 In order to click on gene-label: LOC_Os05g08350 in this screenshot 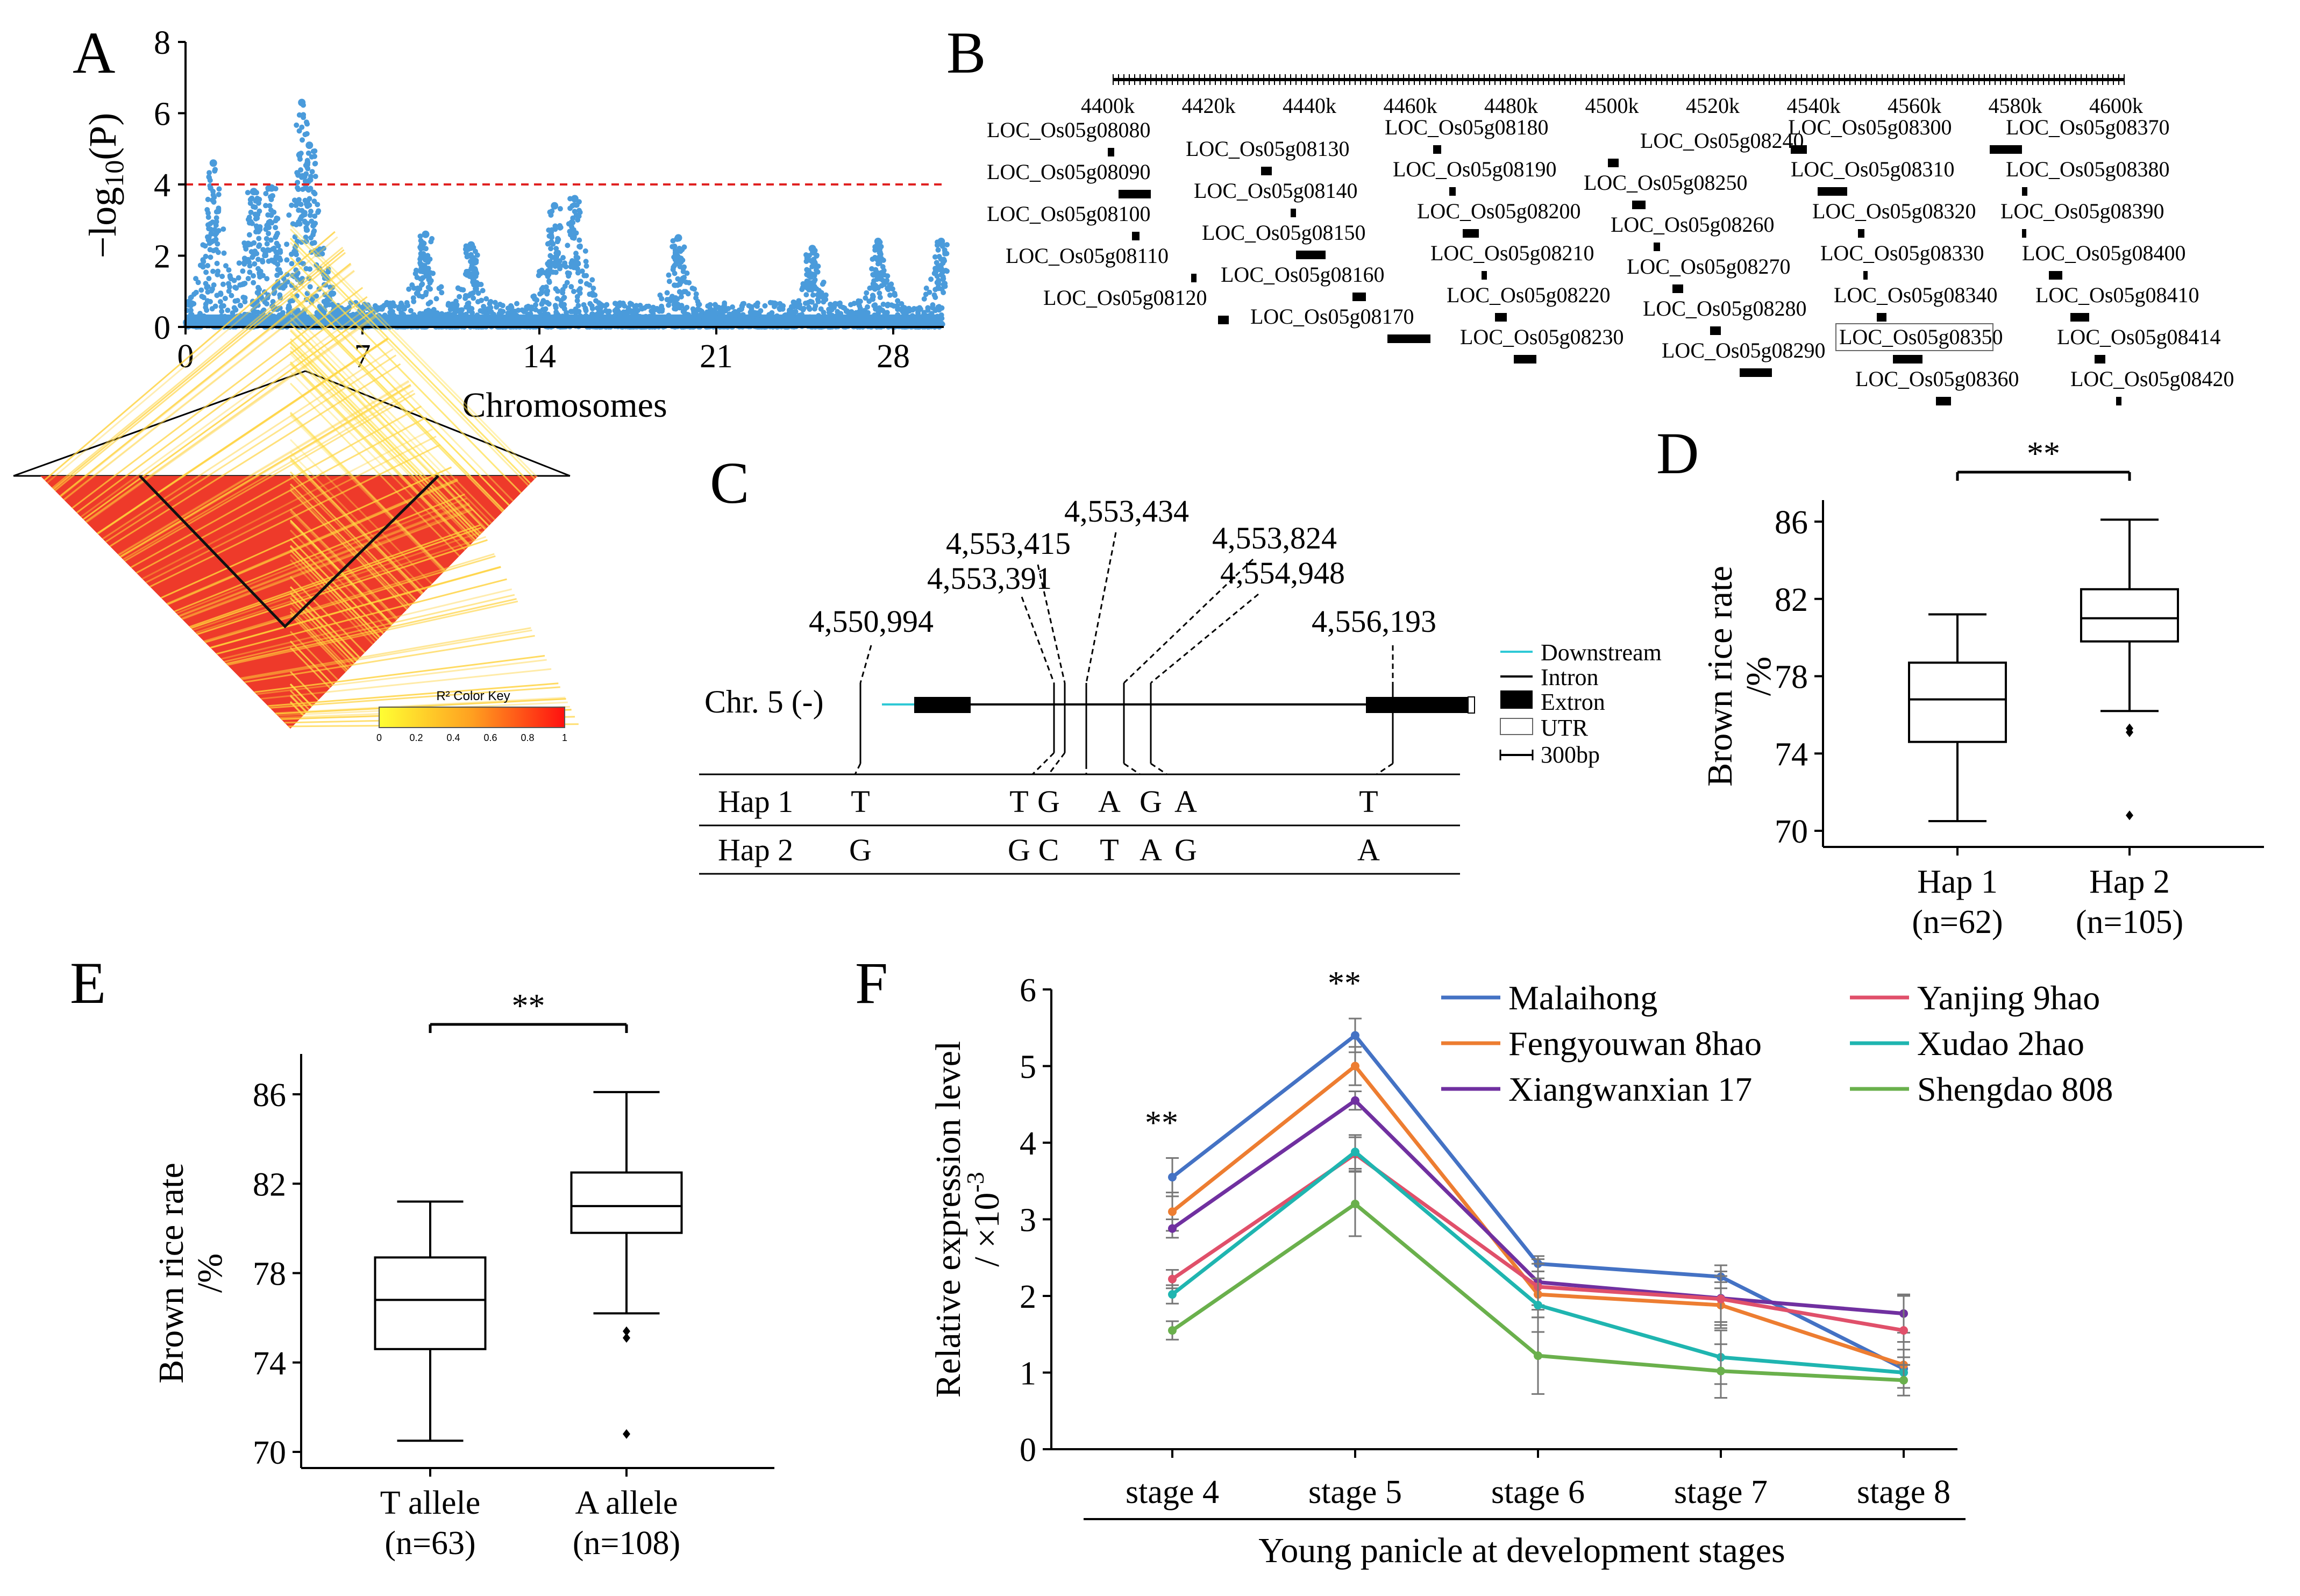, I will do `click(1921, 337)`.